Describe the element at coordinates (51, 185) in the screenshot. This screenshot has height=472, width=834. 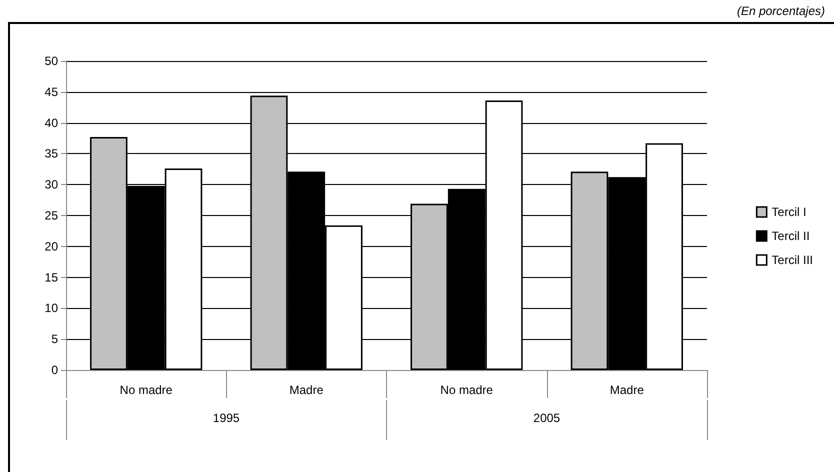
I see `y-tick-label: 30` at that location.